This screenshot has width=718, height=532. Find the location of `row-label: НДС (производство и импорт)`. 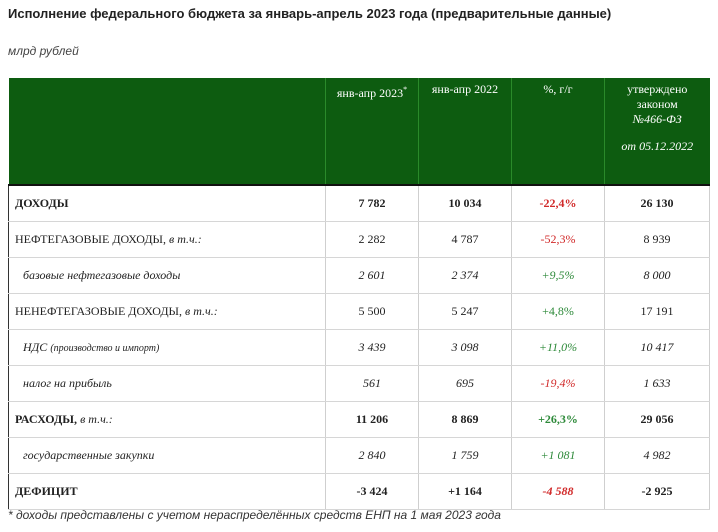

row-label: НДС (производство и импорт) is located at coordinates (167, 347).